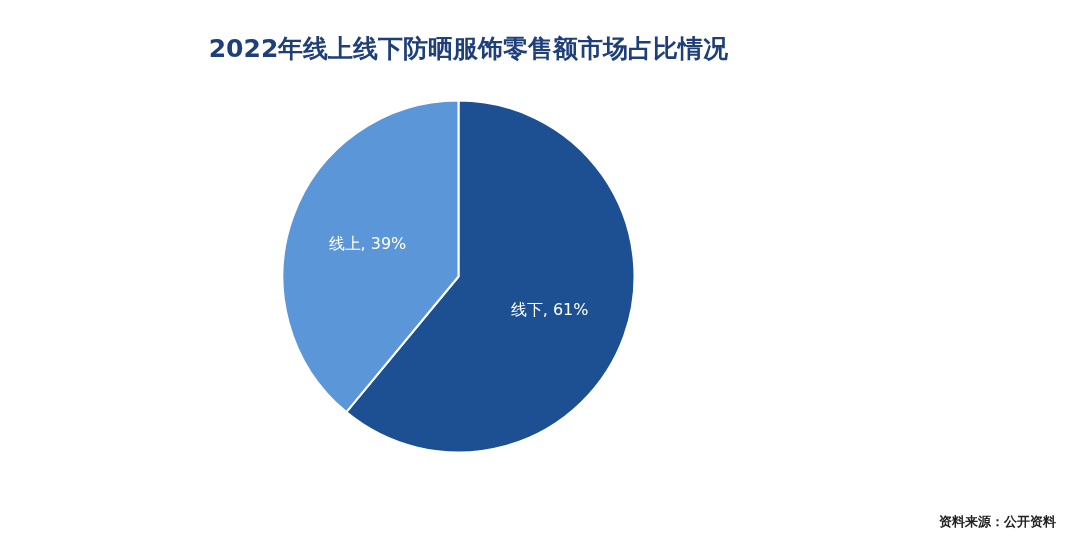 The height and width of the screenshot is (558, 1080). I want to click on text: 资料来源：公开资料, so click(997, 521).